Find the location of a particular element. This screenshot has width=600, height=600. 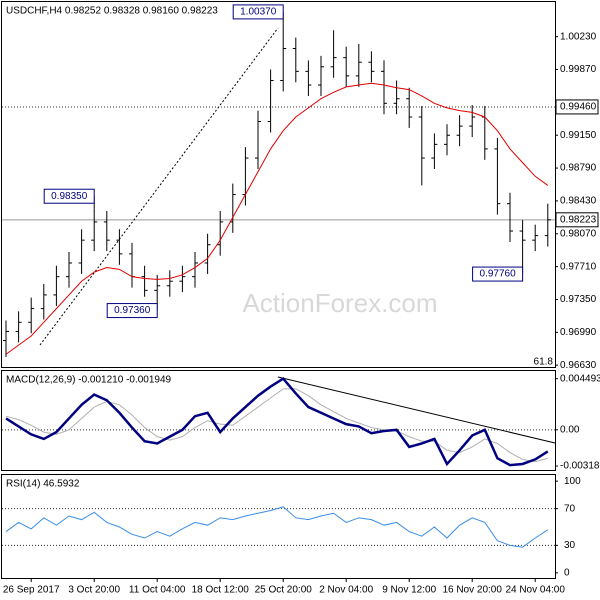

x-tick-label: 11 Oct 04:00 is located at coordinates (157, 590).